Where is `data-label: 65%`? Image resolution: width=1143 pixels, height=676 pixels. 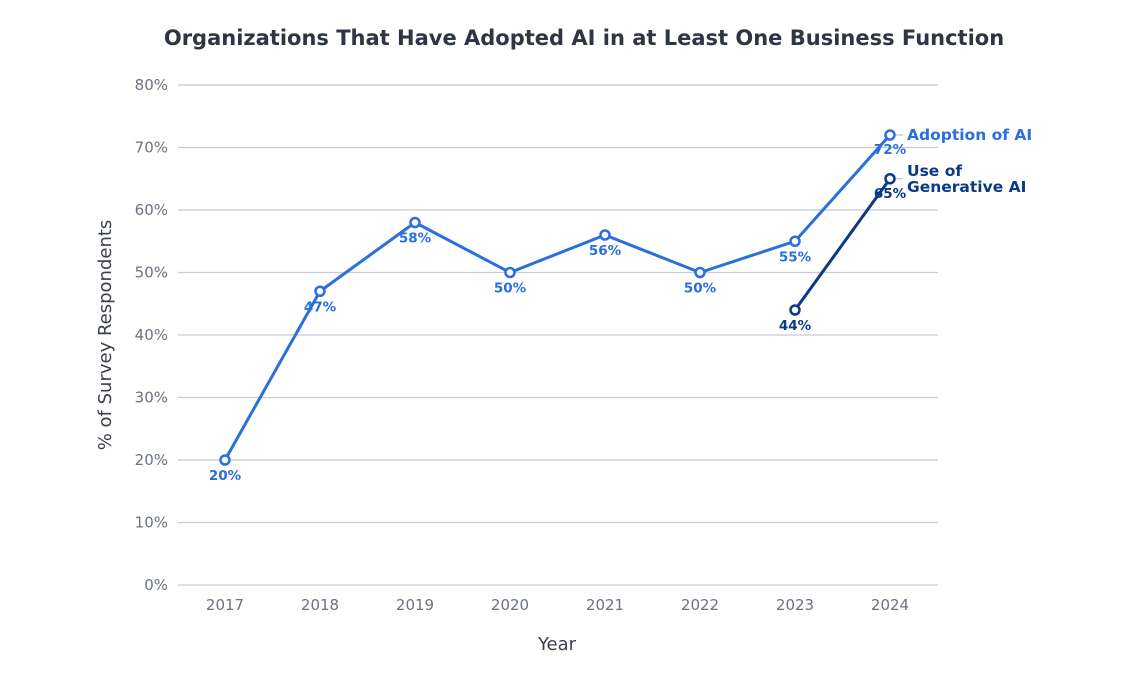
data-label: 65% is located at coordinates (890, 194).